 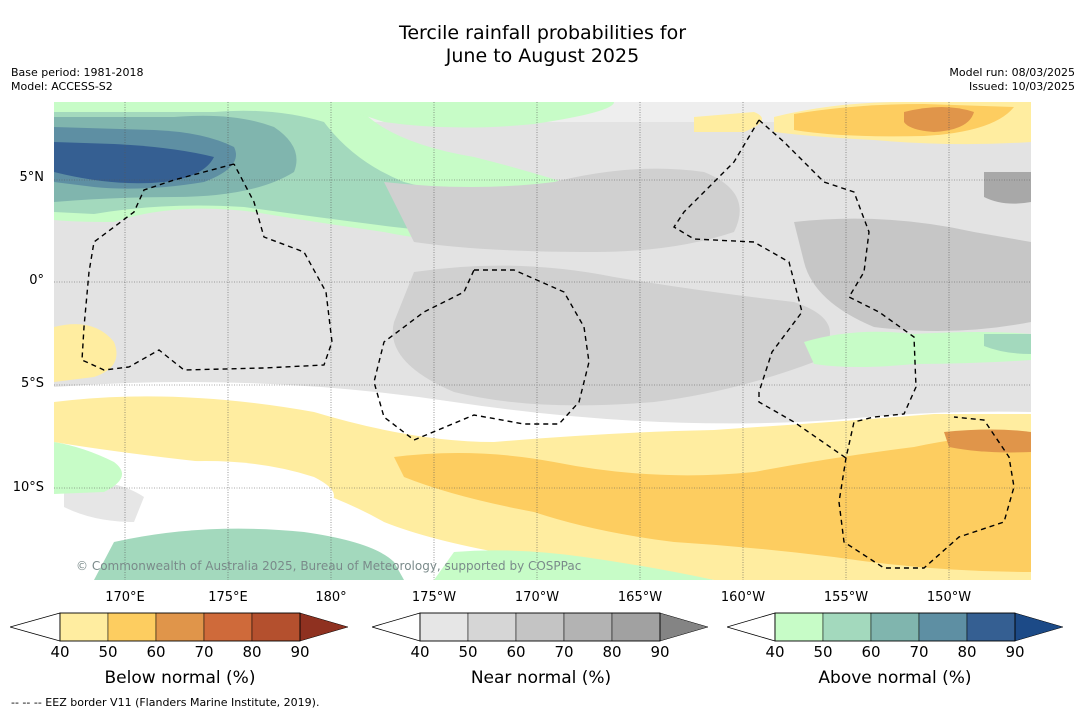 I want to click on above-normal-sw-a, so click(x=88, y=468).